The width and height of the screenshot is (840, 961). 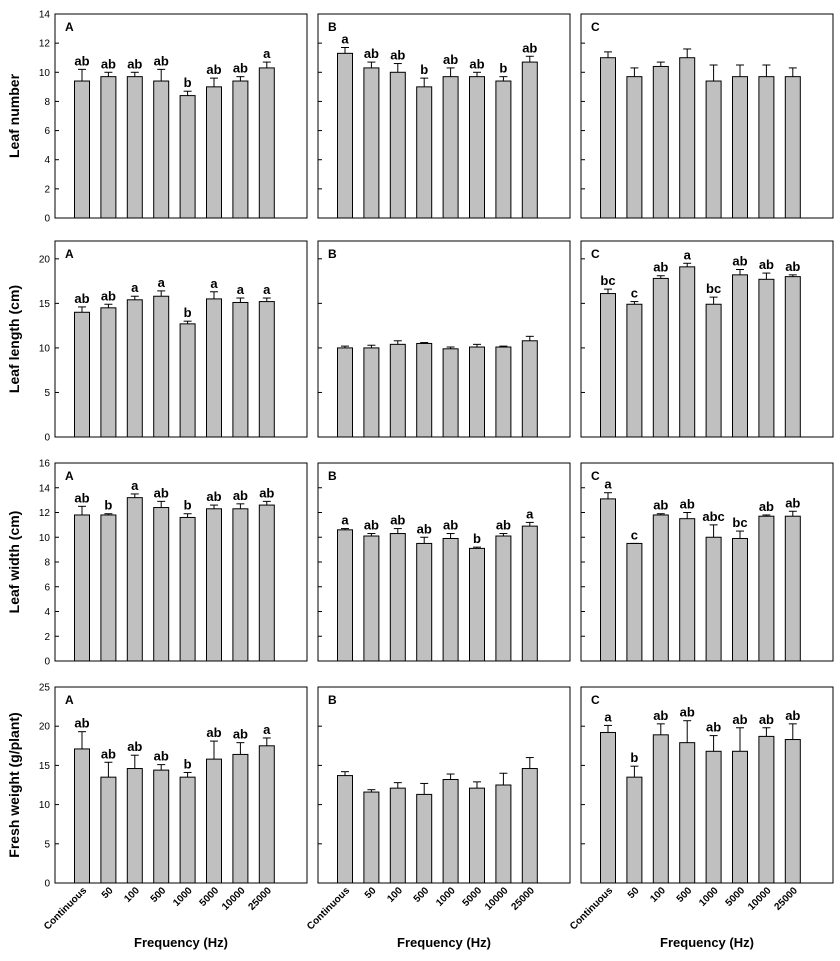 I want to click on y-tick-label: 6, so click(x=47, y=131).